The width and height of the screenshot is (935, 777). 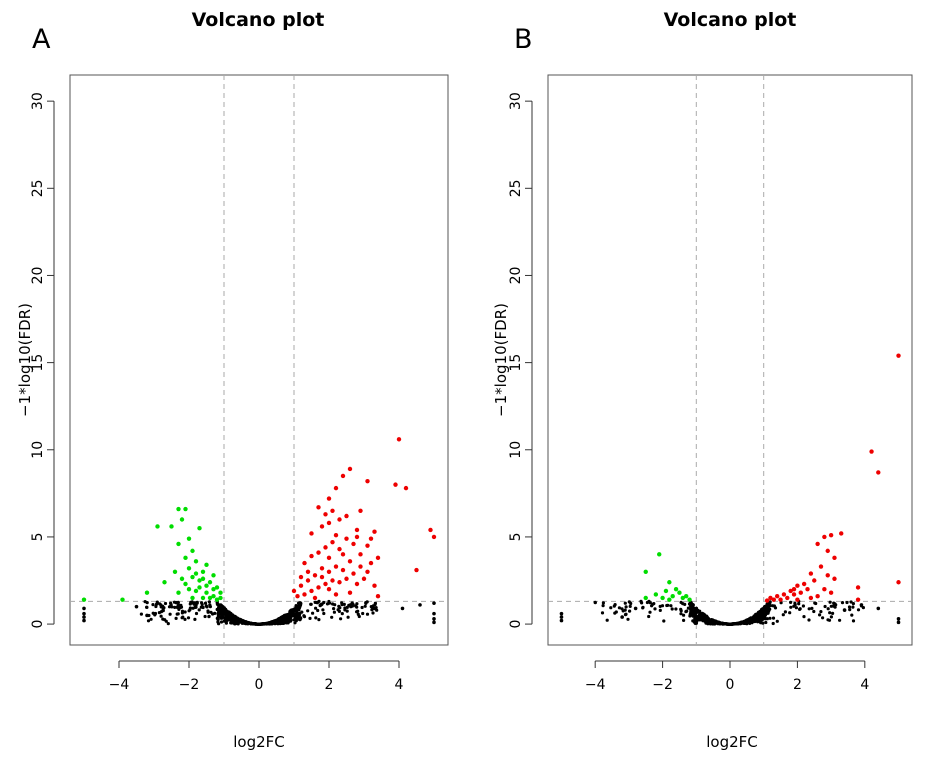 What do you see at coordinates (38, 363) in the screenshot?
I see `y-tick-label: 15` at bounding box center [38, 363].